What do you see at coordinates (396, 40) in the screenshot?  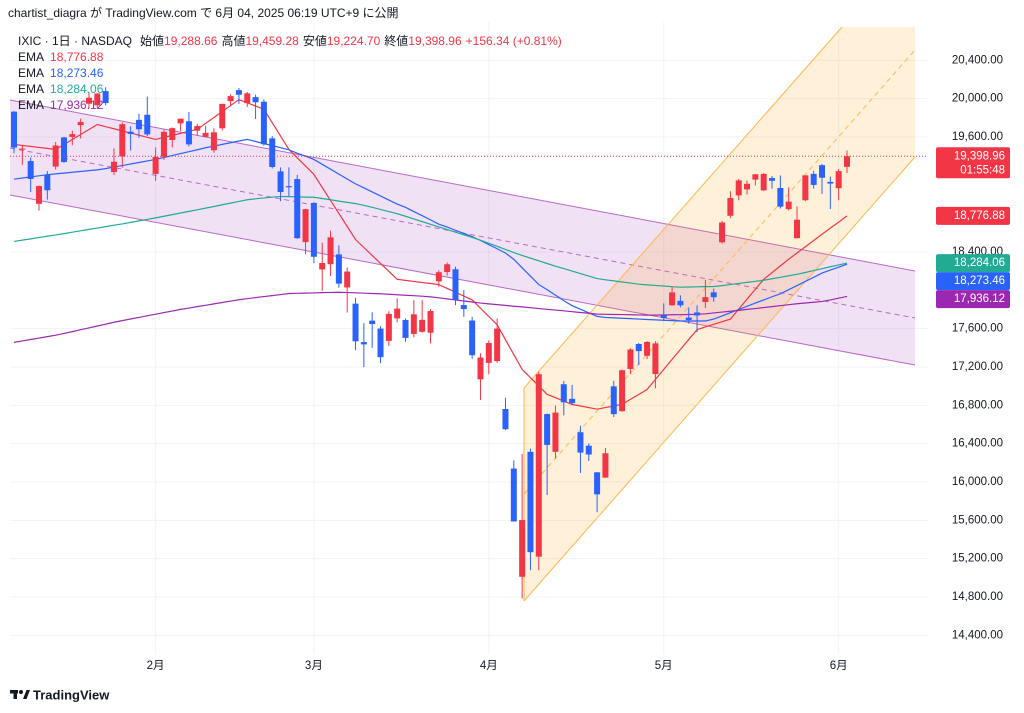 I see `ohlc-label: 終値` at bounding box center [396, 40].